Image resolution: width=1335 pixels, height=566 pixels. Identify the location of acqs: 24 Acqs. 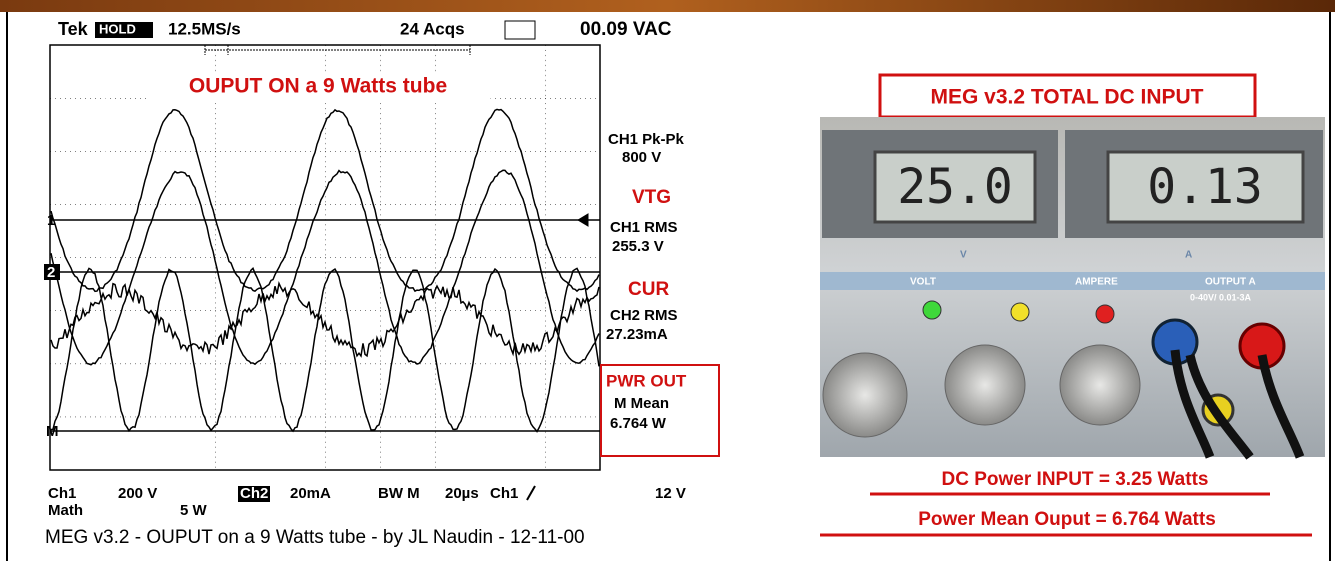
(432, 28).